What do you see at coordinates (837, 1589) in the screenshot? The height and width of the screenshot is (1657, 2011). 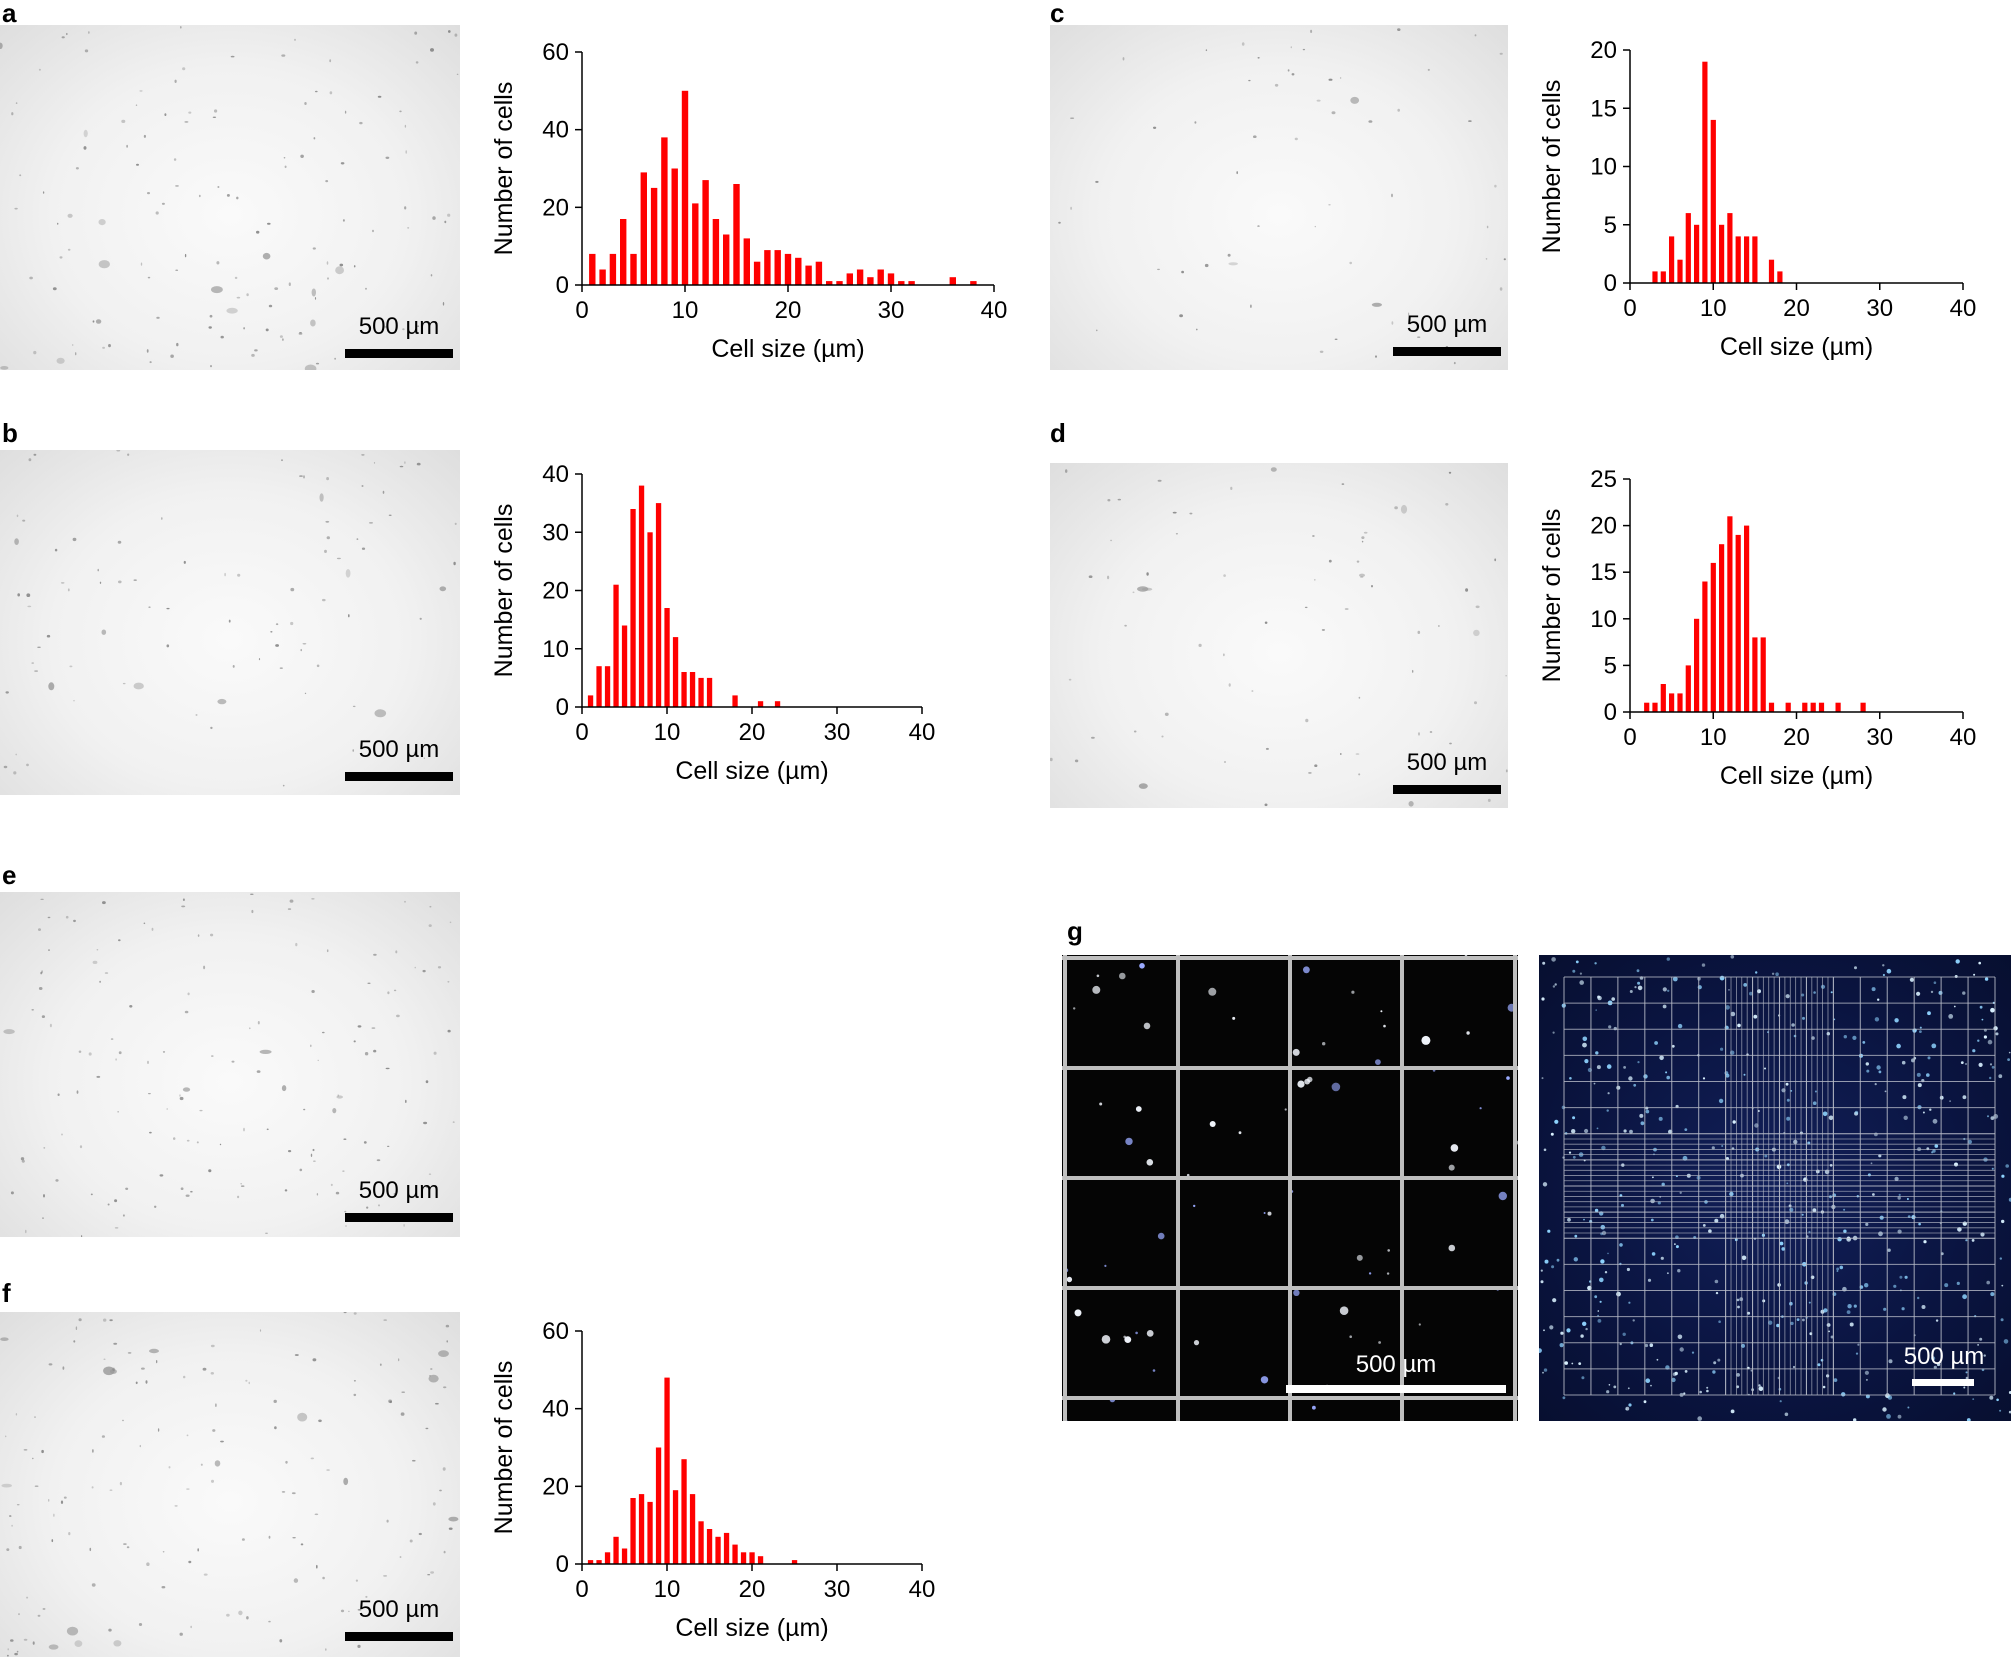 I see `x-tick-label: 30` at bounding box center [837, 1589].